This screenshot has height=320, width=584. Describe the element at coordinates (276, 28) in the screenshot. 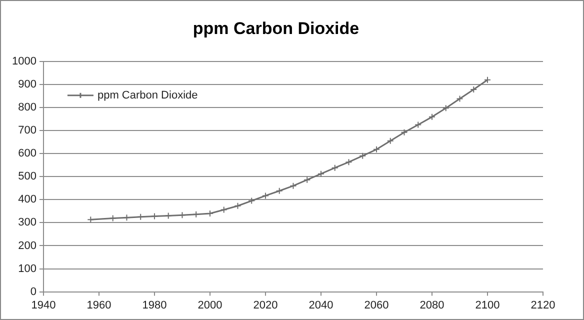

I see `chart-title: ppm Carbon Dioxide` at that location.